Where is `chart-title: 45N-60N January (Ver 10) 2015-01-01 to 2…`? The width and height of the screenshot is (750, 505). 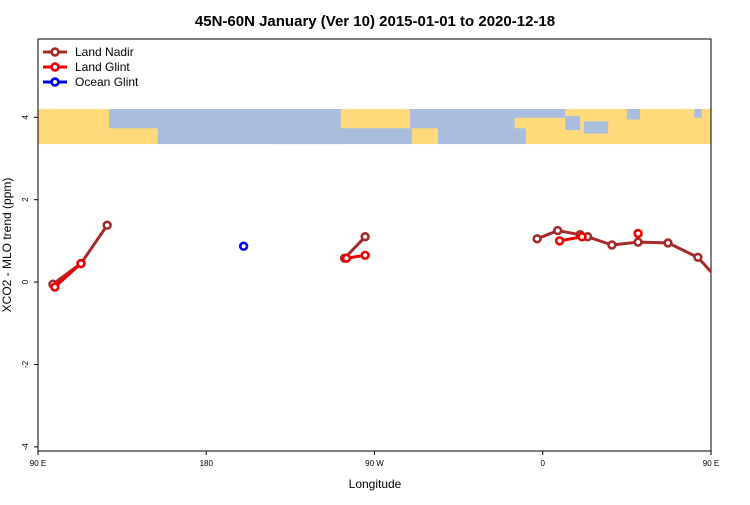
chart-title: 45N-60N January (Ver 10) 2015-01-01 to 2… is located at coordinates (375, 21).